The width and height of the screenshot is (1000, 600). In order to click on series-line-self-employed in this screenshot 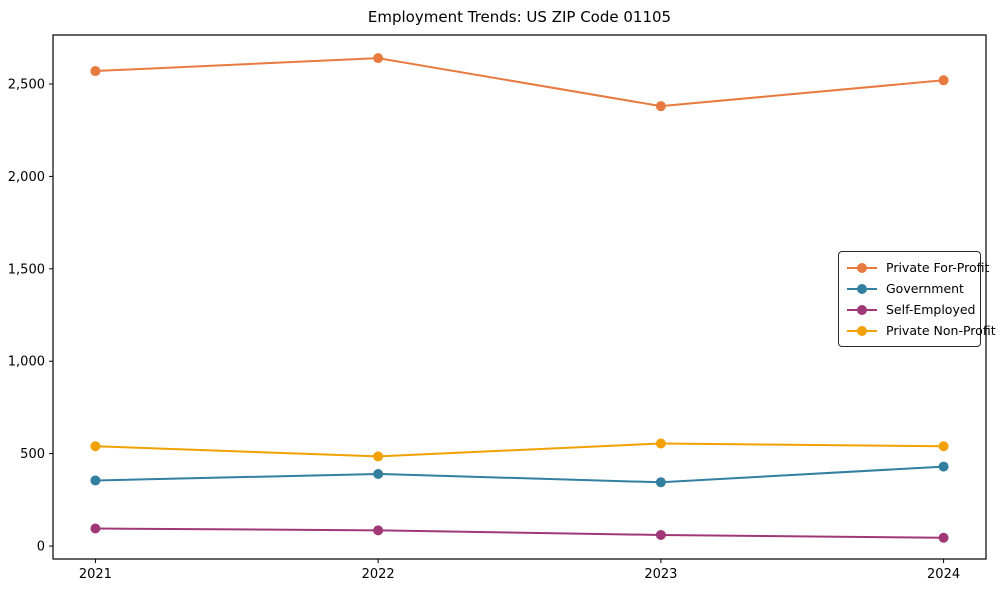, I will do `click(519, 533)`.